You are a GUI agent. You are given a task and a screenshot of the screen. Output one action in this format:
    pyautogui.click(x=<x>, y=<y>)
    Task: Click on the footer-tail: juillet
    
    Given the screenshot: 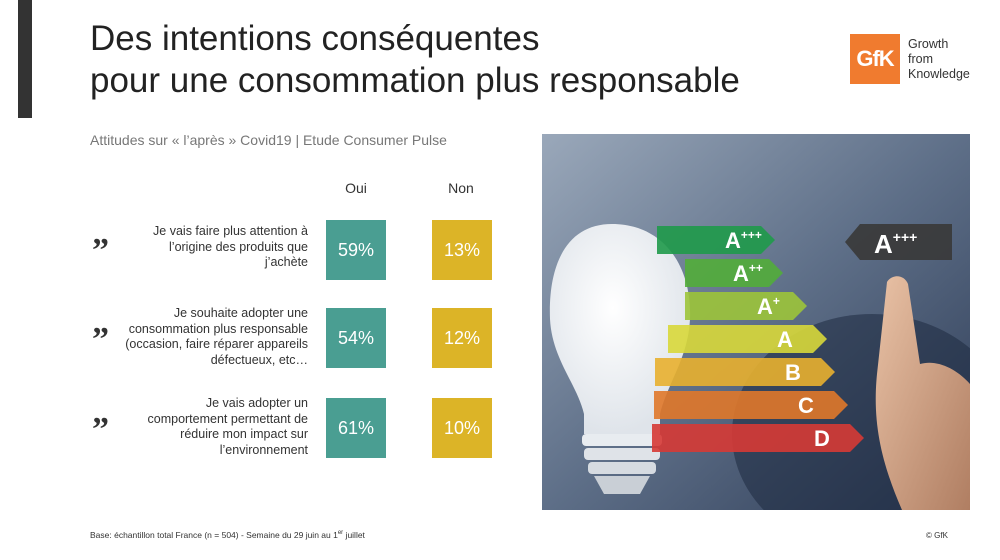 What is the action you would take?
    pyautogui.click(x=354, y=535)
    